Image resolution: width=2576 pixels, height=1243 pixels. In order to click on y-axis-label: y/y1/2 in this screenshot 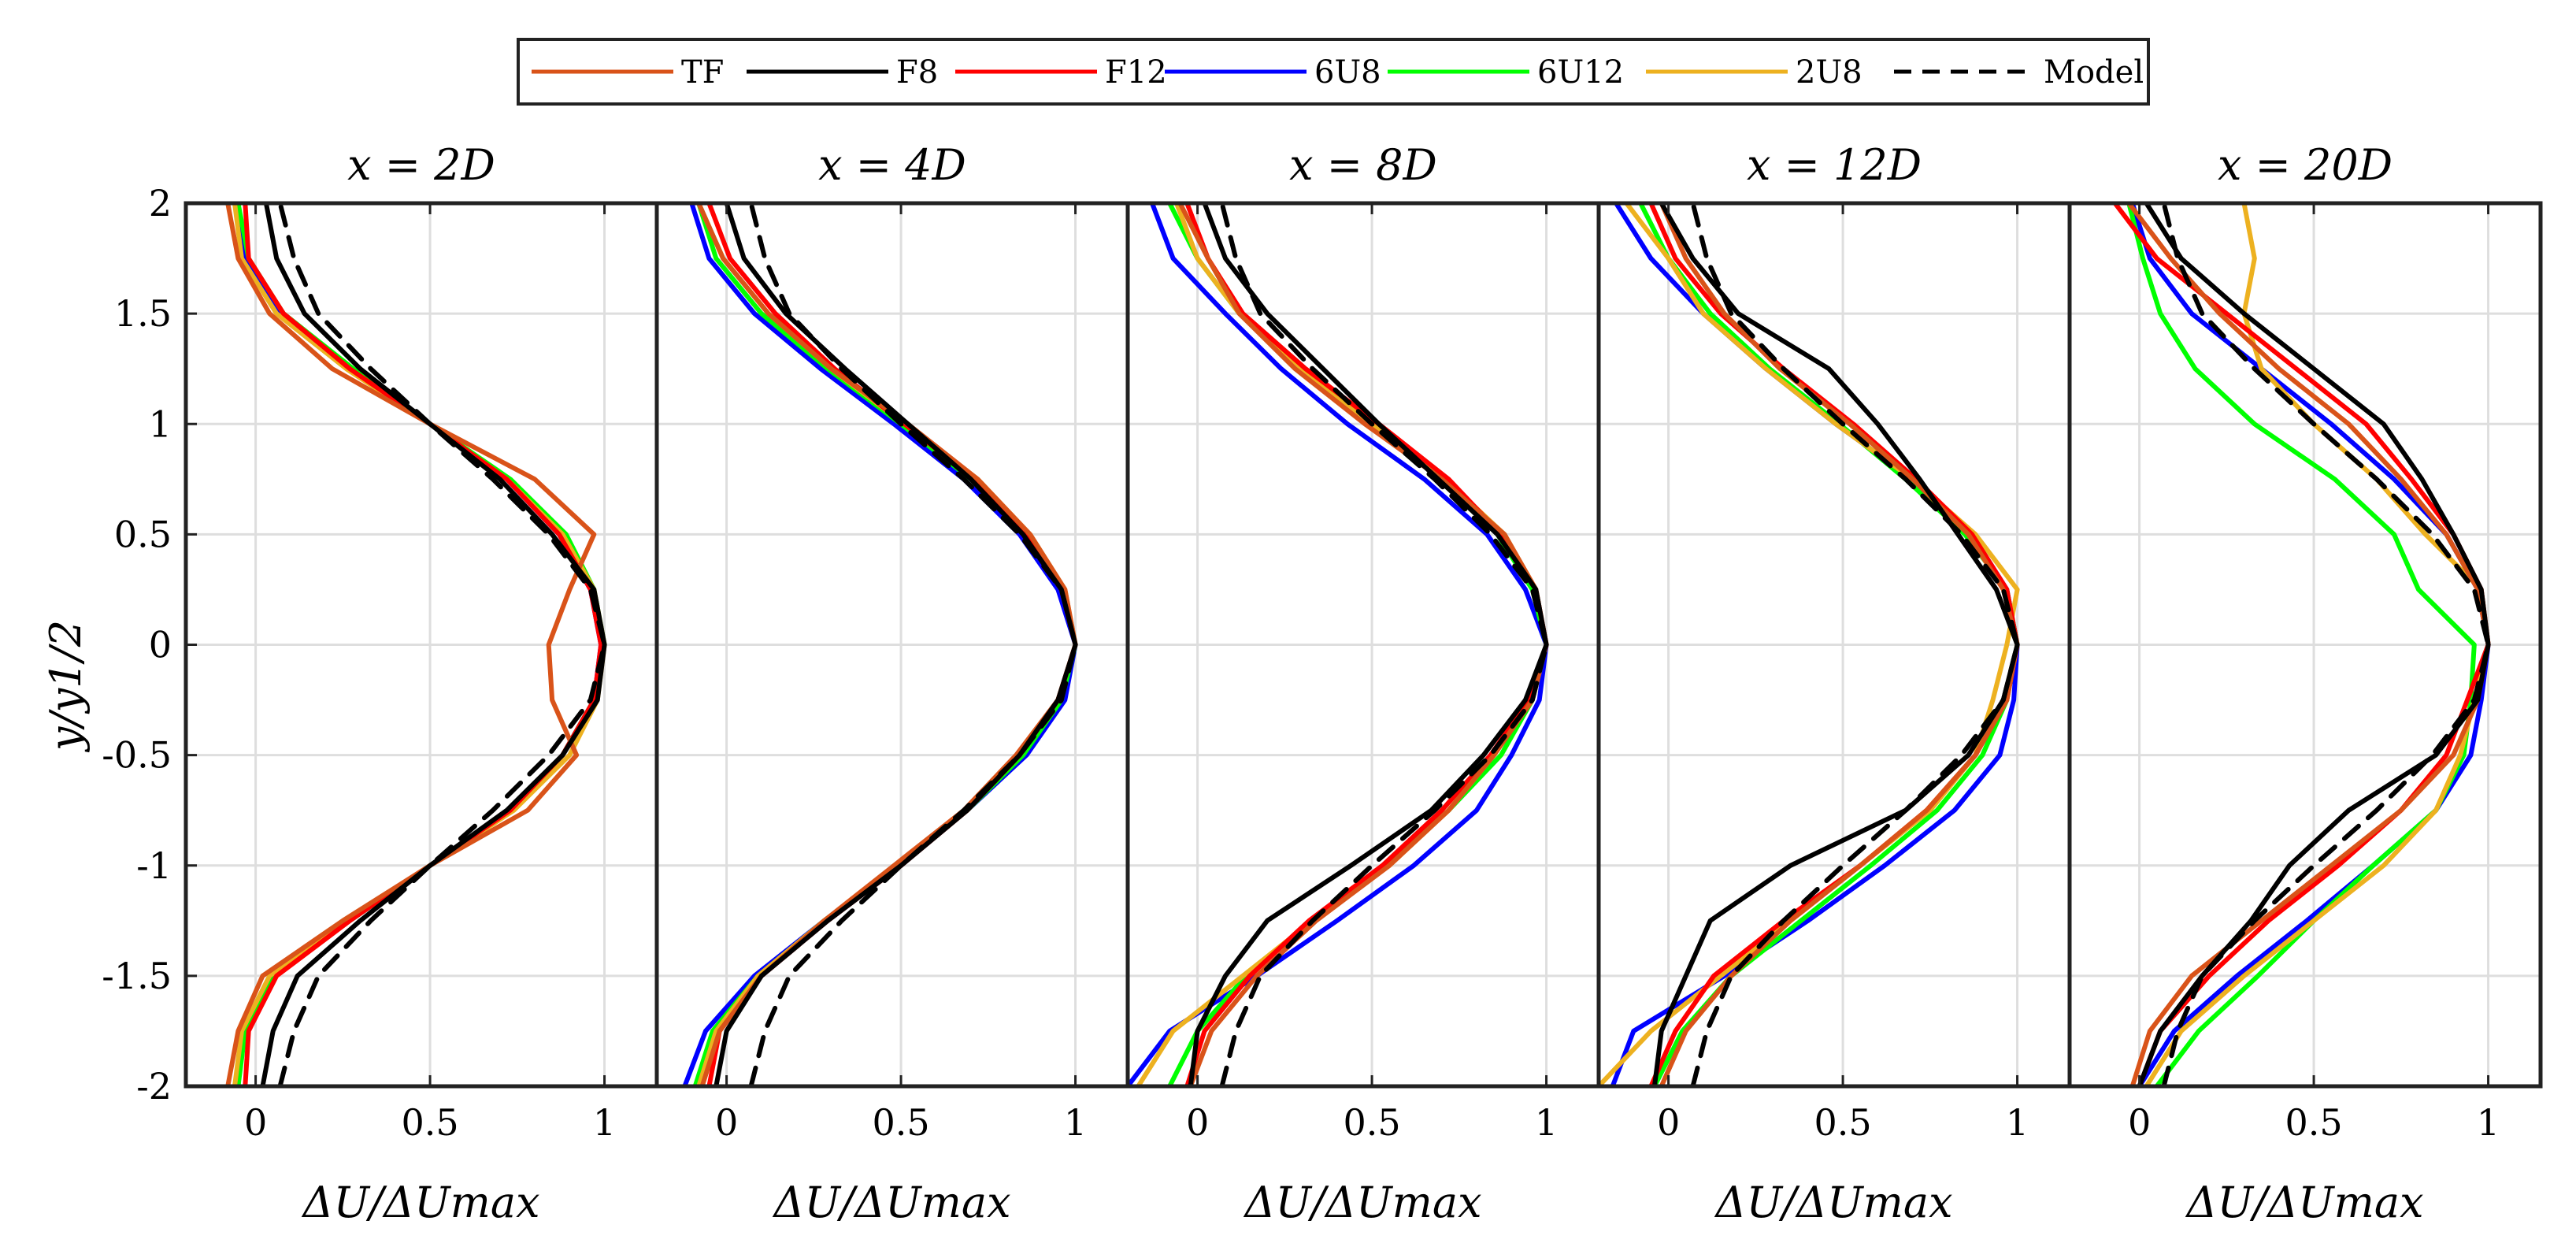, I will do `click(66, 686)`.